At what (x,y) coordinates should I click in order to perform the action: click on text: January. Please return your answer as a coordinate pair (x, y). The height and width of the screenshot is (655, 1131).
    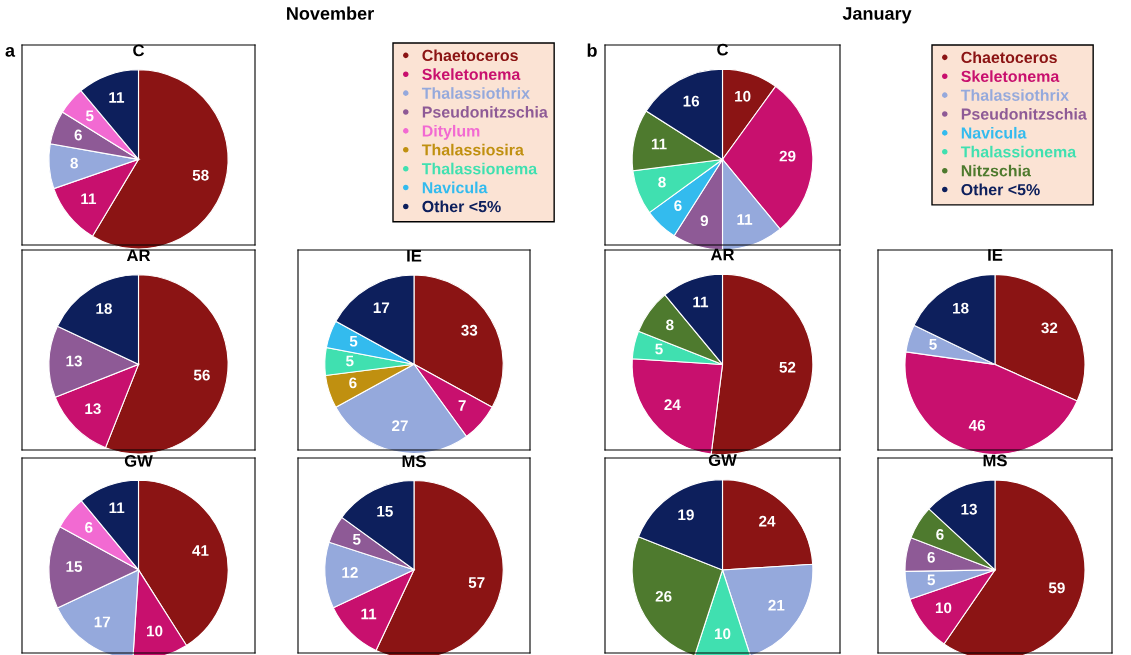
    Looking at the image, I should click on (877, 15).